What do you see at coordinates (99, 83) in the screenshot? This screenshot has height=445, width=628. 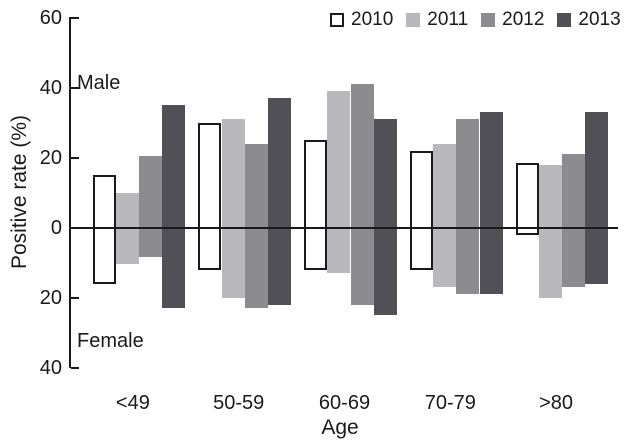 I see `male-region-label: Male` at bounding box center [99, 83].